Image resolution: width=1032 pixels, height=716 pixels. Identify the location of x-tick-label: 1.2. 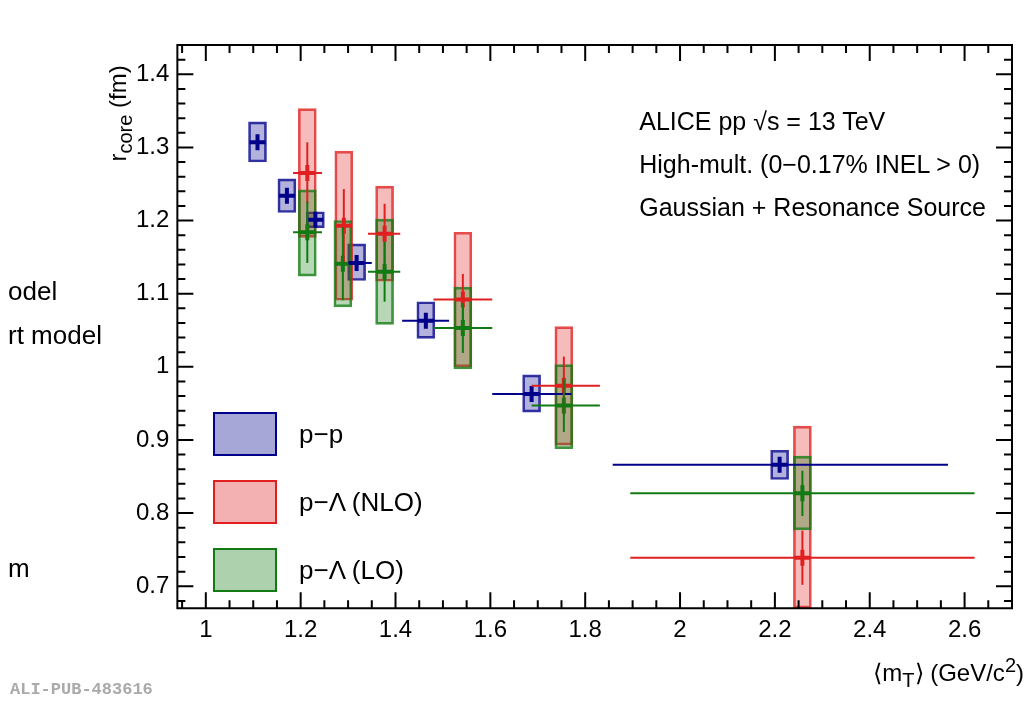
(300, 629).